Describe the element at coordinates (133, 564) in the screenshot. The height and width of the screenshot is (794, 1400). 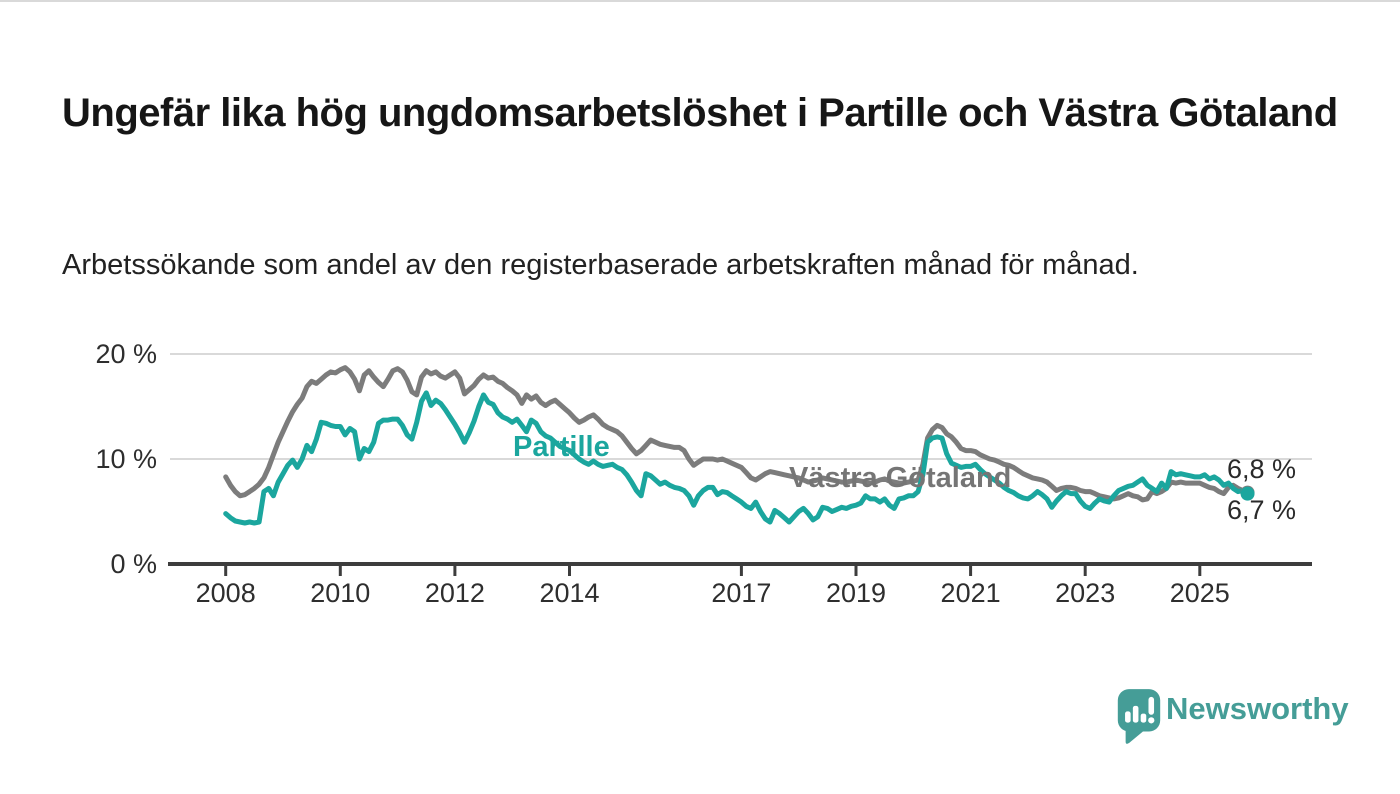
I see `y-axis-tick-label: 0 %` at that location.